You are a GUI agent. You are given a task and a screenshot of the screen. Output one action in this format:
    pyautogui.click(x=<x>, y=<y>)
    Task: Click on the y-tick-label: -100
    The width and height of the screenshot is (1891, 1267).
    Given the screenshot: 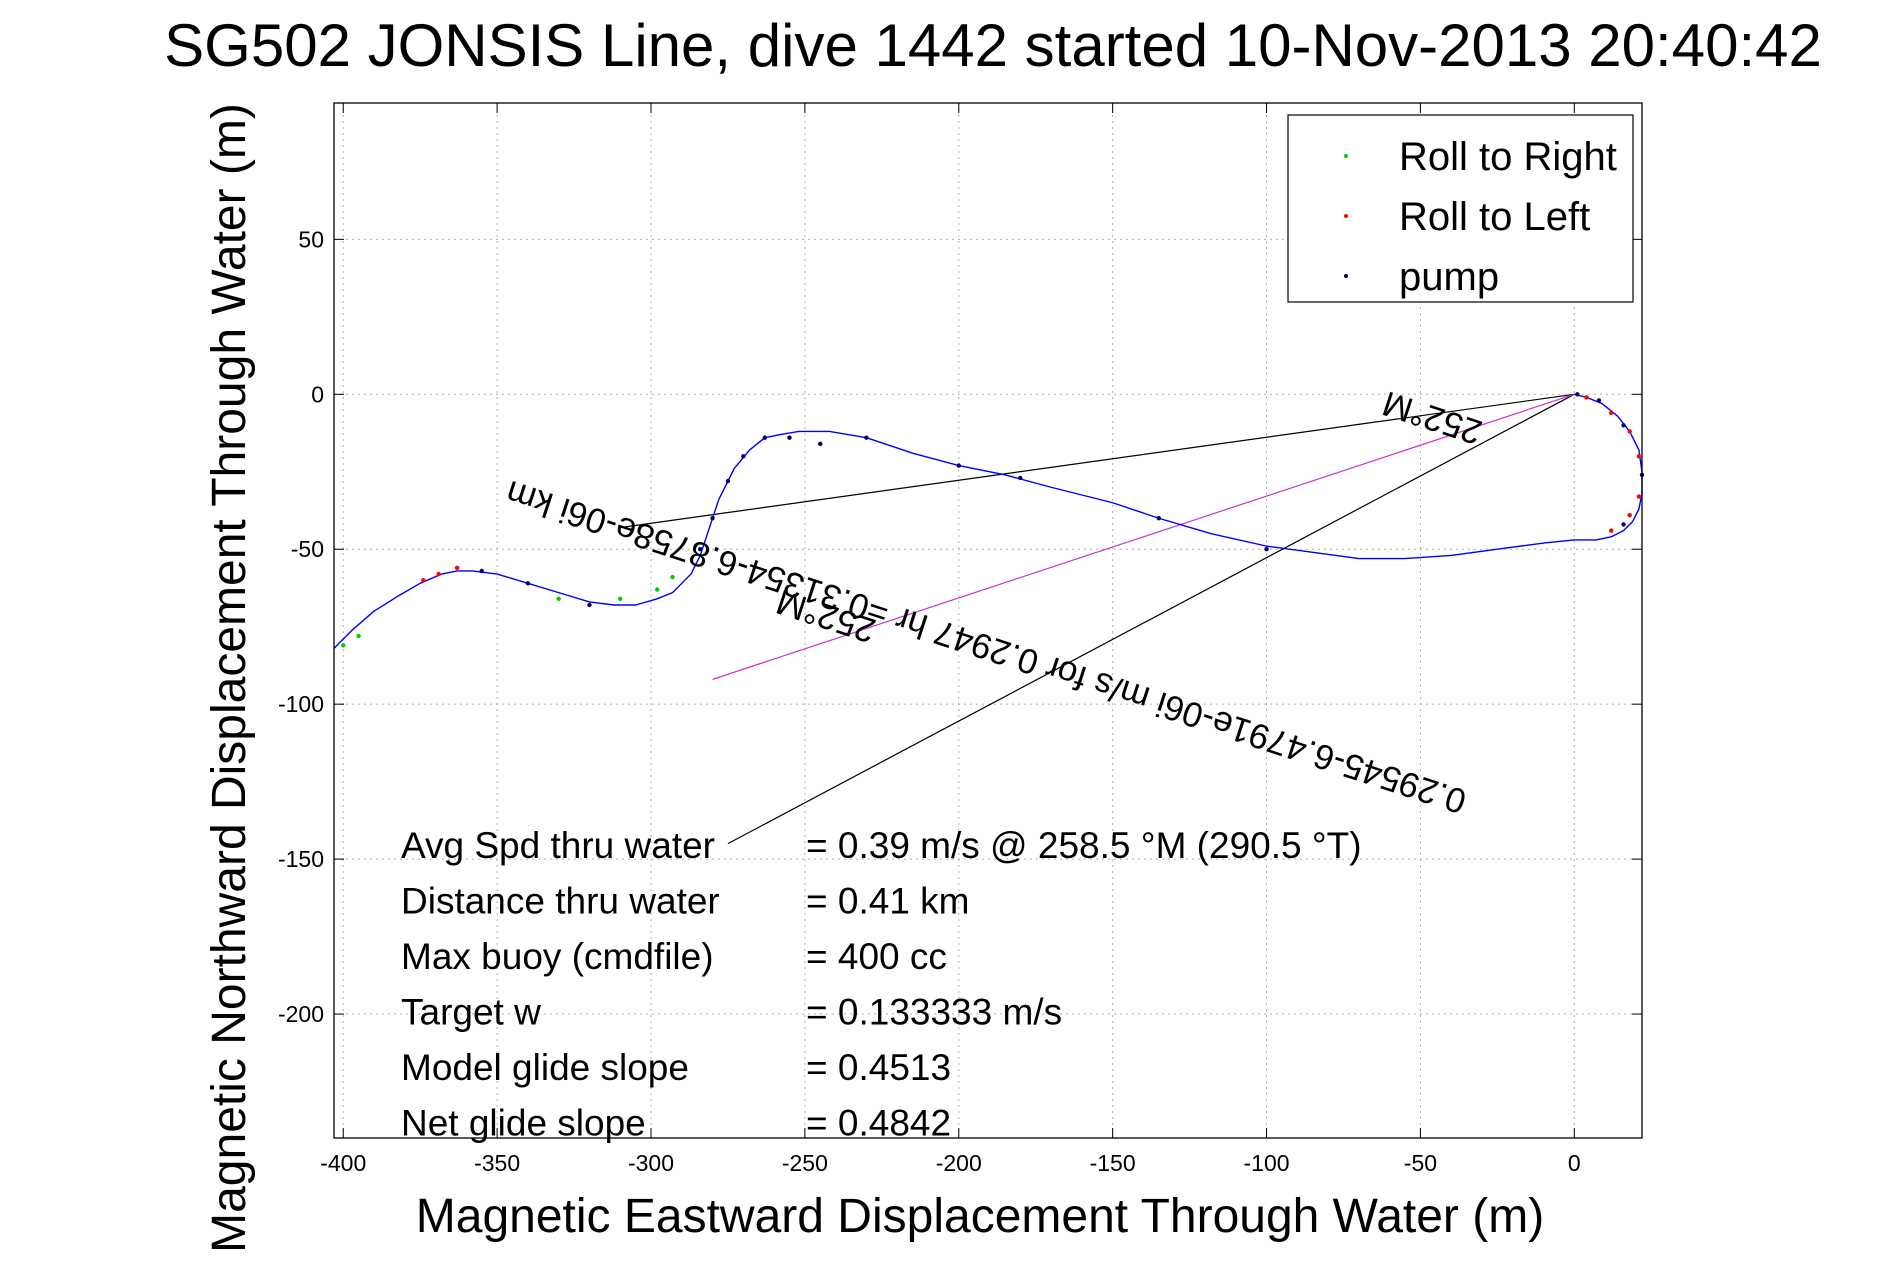 What is the action you would take?
    pyautogui.click(x=301, y=704)
    